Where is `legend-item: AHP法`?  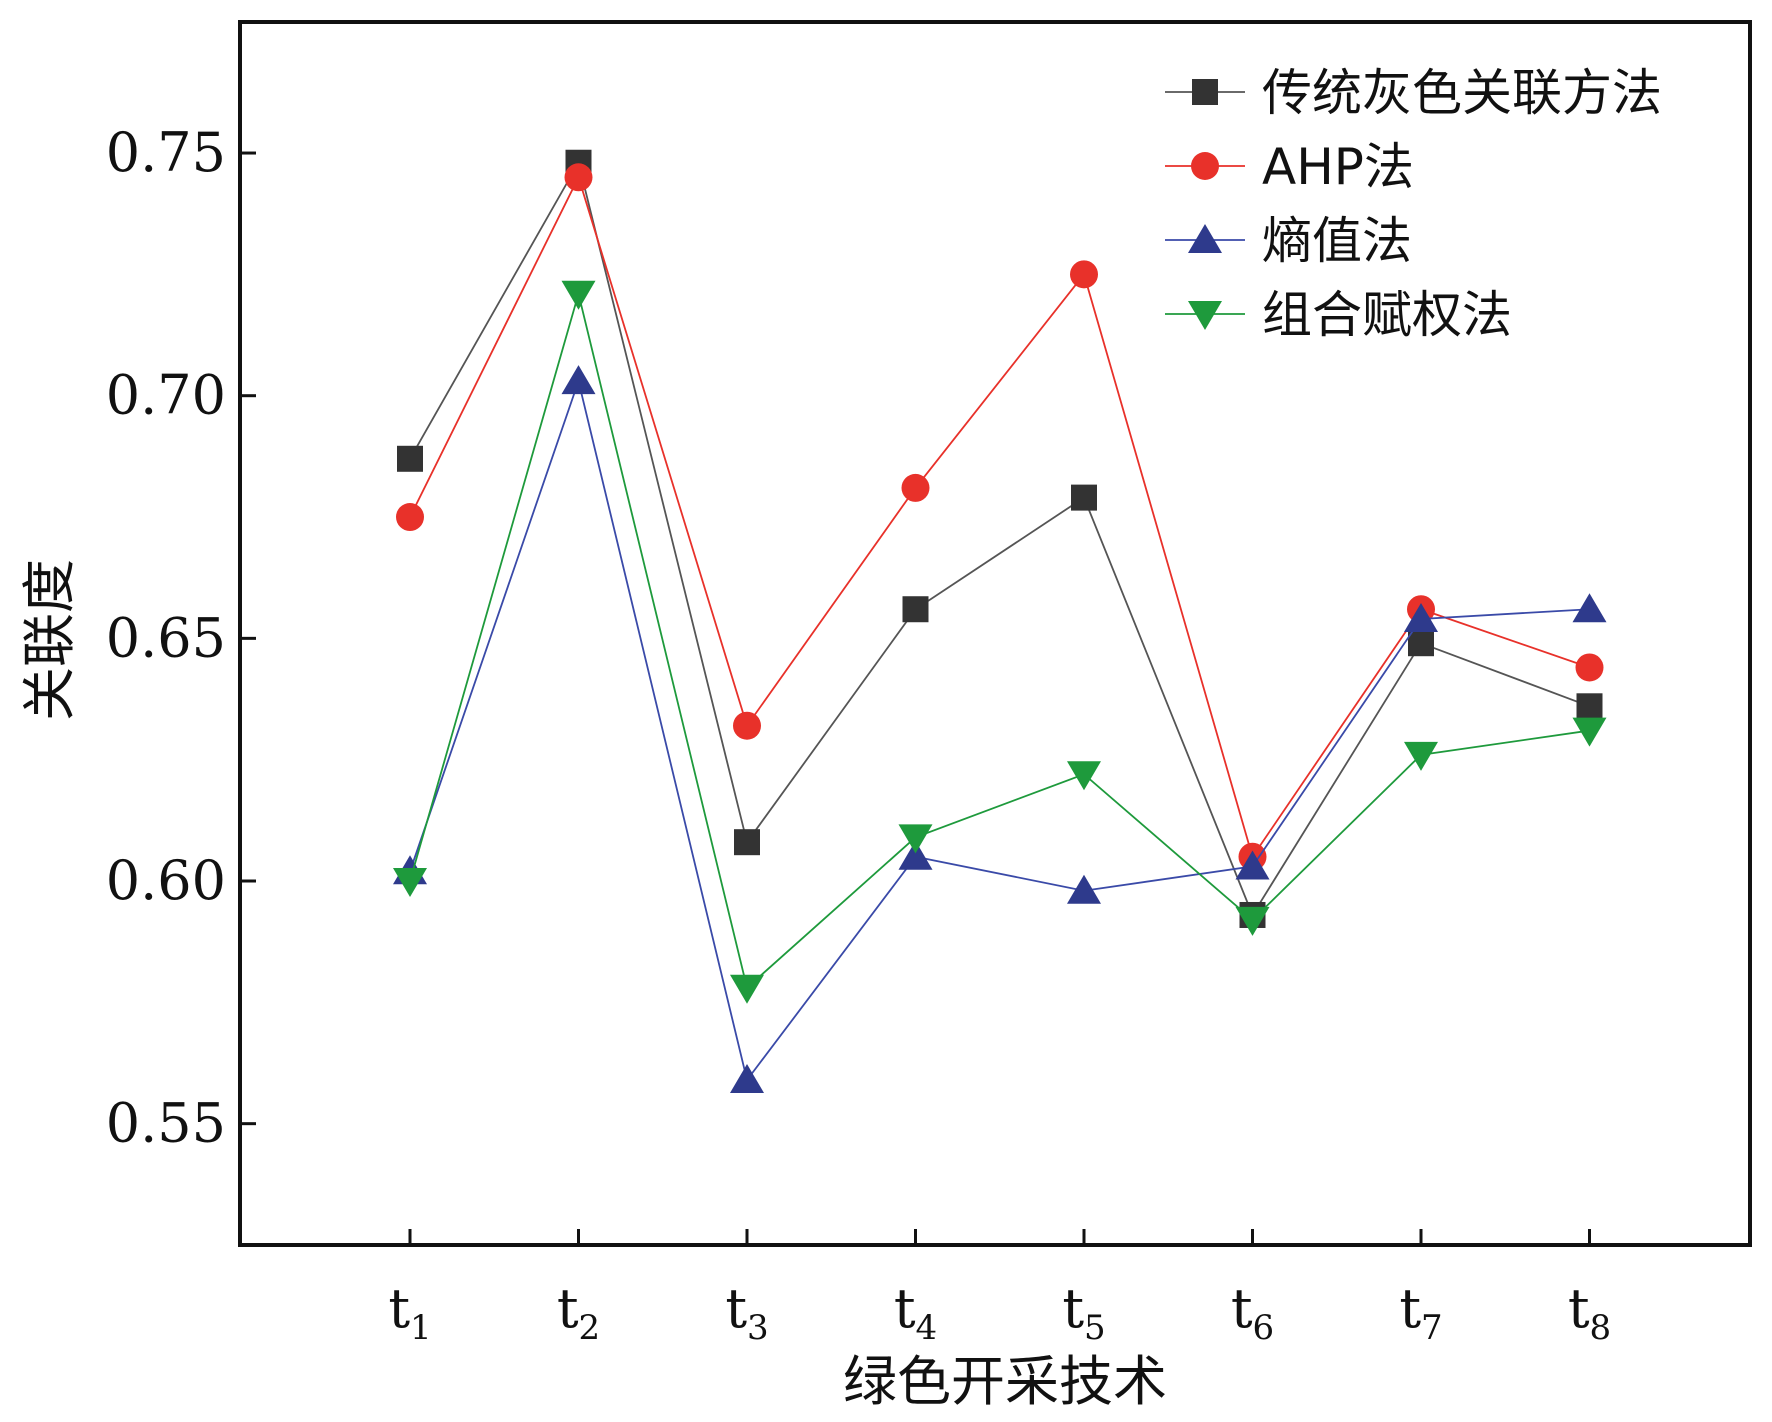 legend-item: AHP法 is located at coordinates (1289, 167).